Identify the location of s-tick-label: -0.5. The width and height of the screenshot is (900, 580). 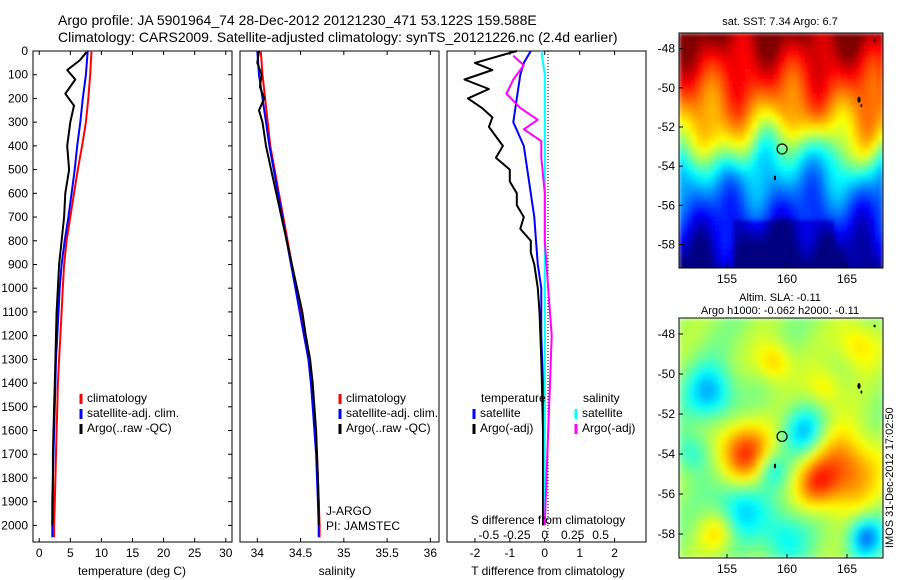
(489, 535).